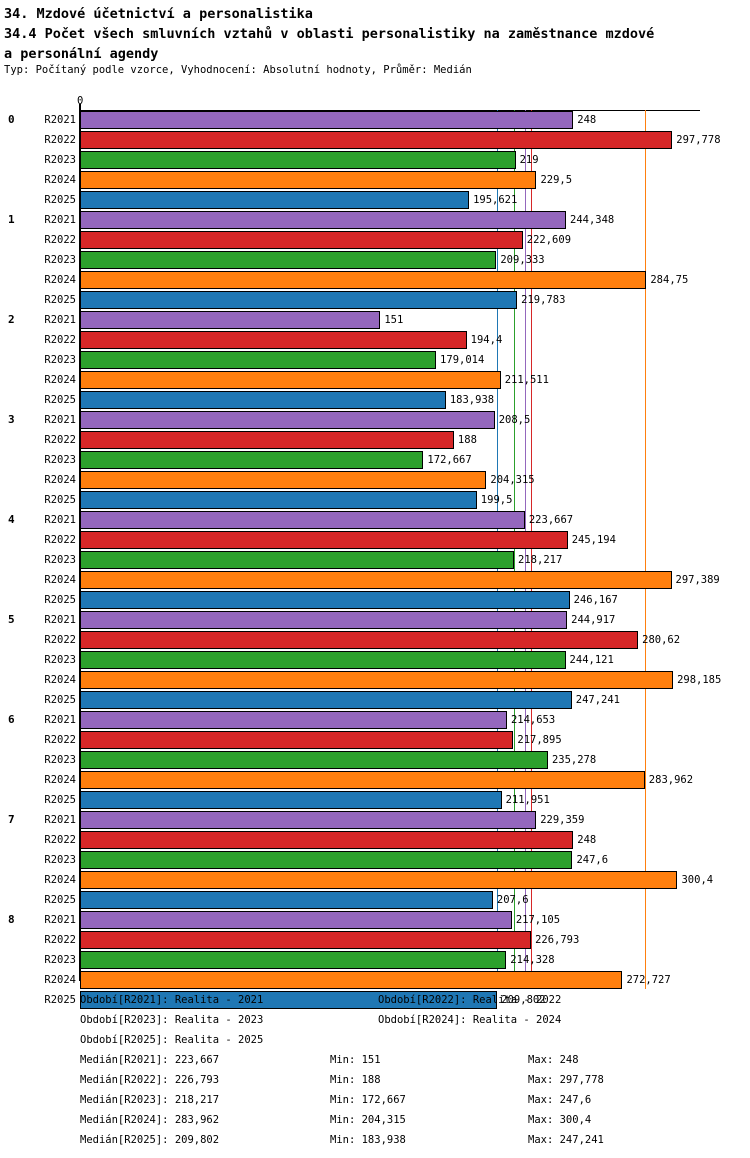 Image resolution: width=750 pixels, height=1158 pixels. Describe the element at coordinates (495, 200) in the screenshot. I see `bar-value-label: 195,621` at that location.